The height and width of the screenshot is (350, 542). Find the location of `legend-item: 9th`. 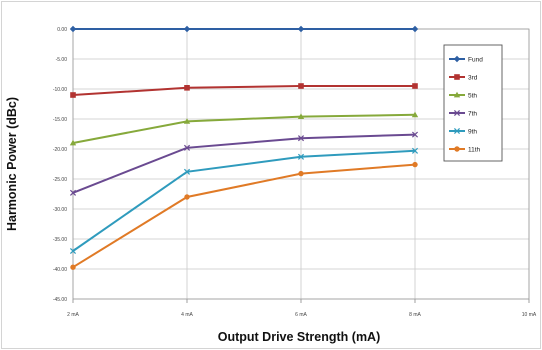

legend-item: 9th is located at coordinates (463, 131).